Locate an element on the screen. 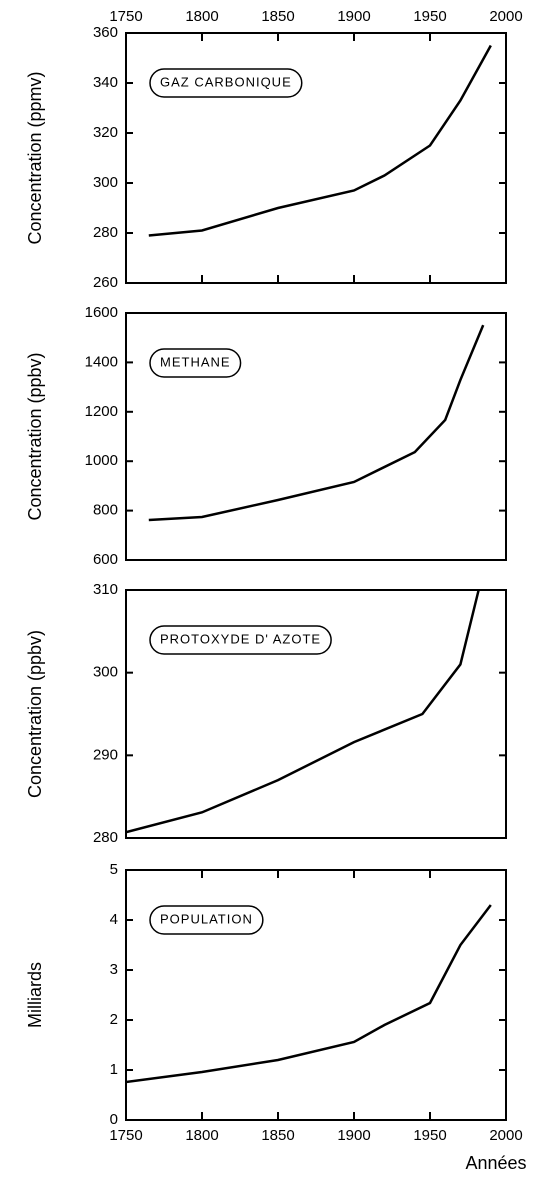  y-tick-label: 5 is located at coordinates (114, 869).